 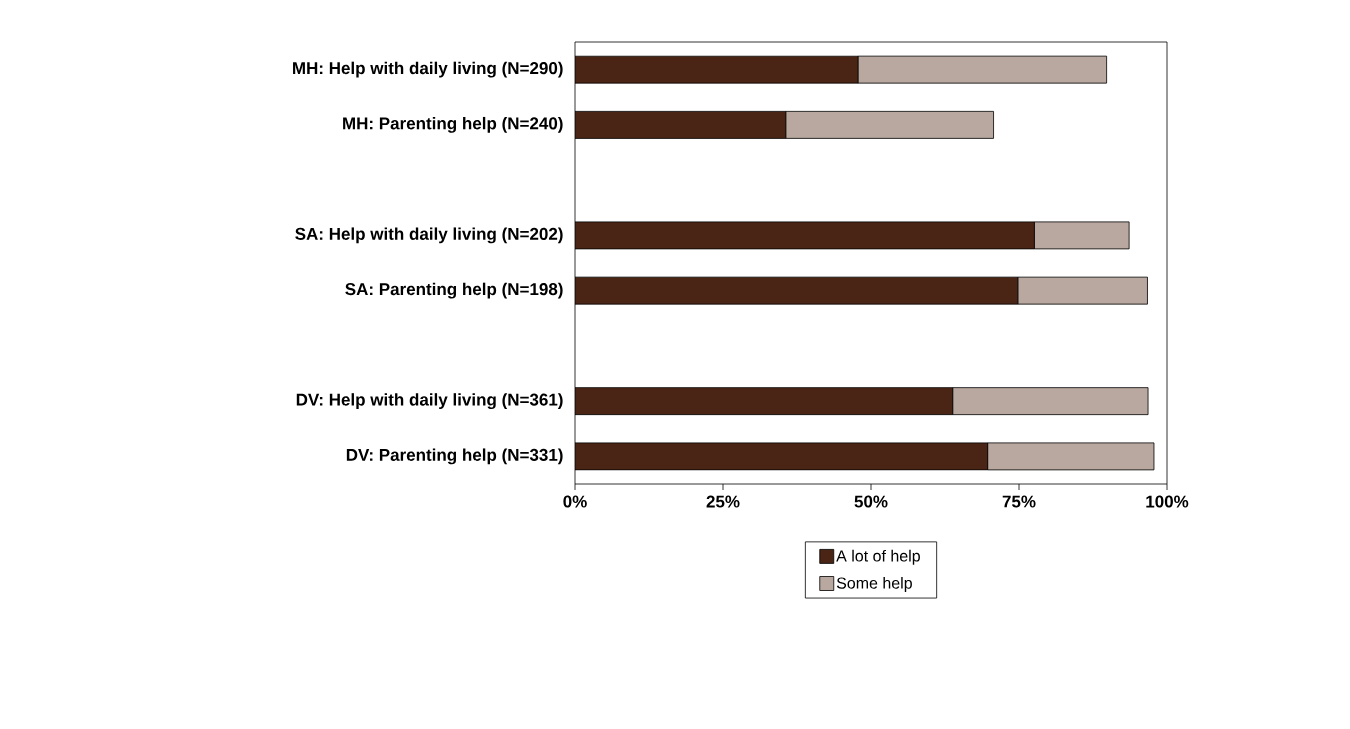 I want to click on x-tick-label: 75%, so click(x=1019, y=501).